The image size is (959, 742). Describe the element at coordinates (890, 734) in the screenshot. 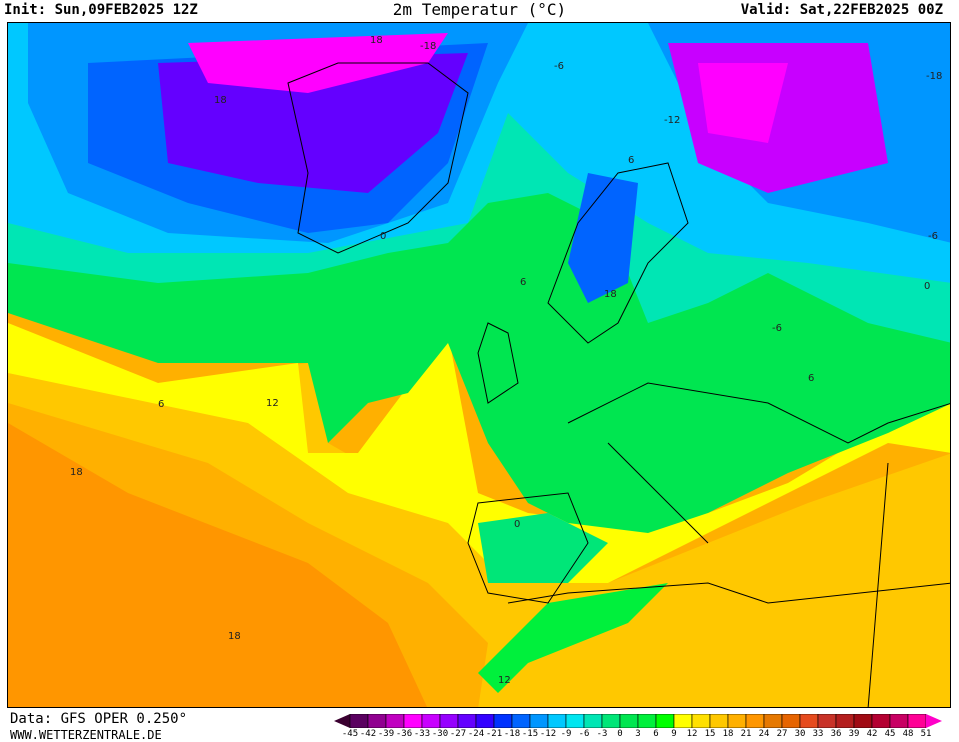

I see `colorbar-tick-label: 45` at that location.